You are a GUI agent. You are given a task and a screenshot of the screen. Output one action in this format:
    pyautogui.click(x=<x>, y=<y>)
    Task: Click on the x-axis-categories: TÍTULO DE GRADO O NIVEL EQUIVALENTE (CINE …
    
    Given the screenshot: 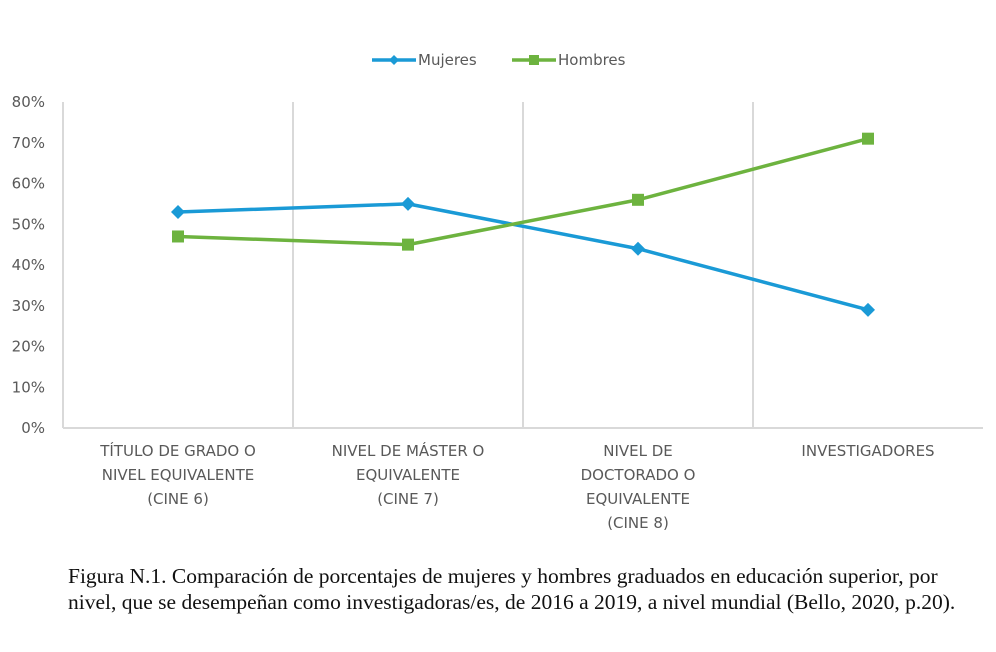 What is the action you would take?
    pyautogui.click(x=516, y=486)
    